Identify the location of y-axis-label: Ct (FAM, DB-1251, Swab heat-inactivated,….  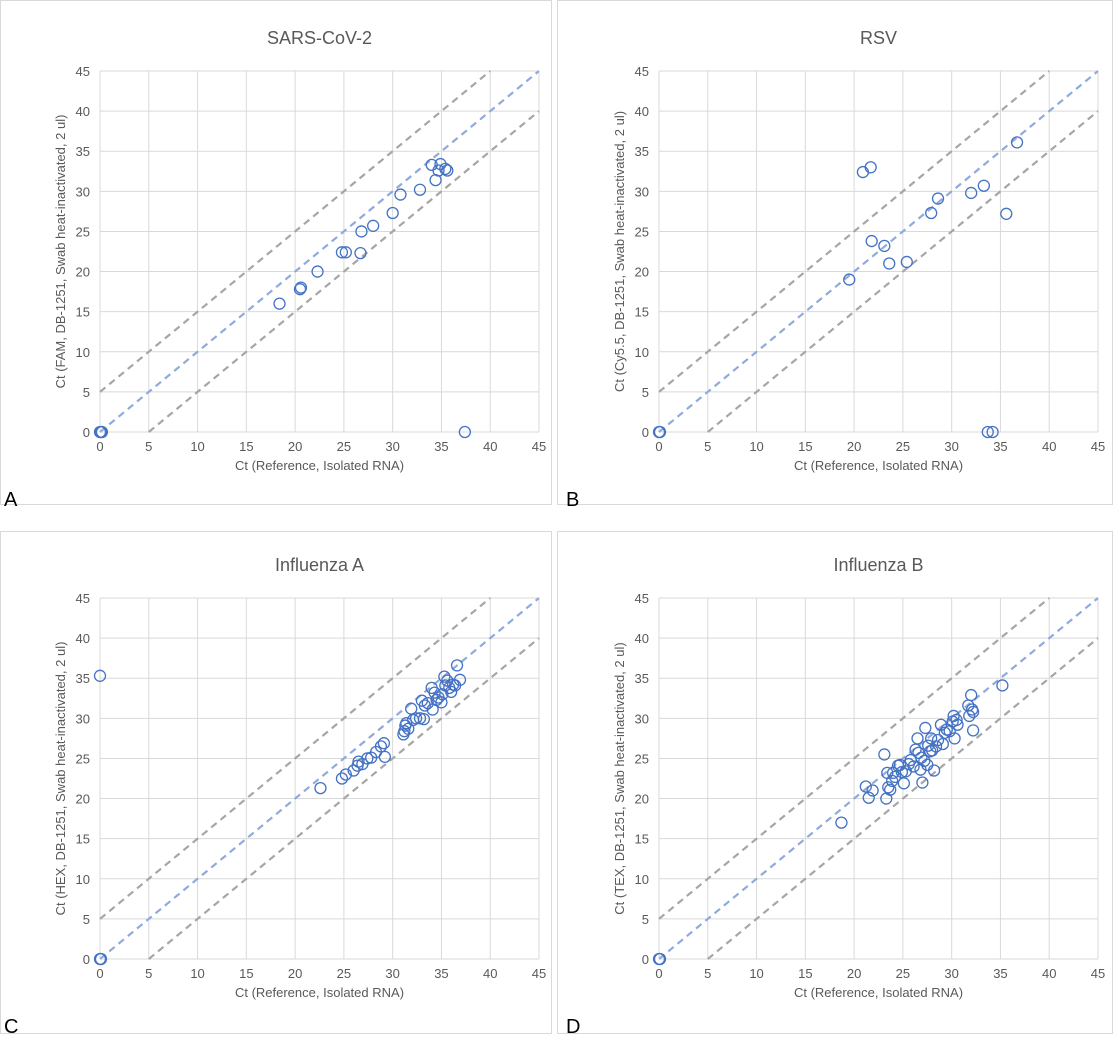
(60, 252).